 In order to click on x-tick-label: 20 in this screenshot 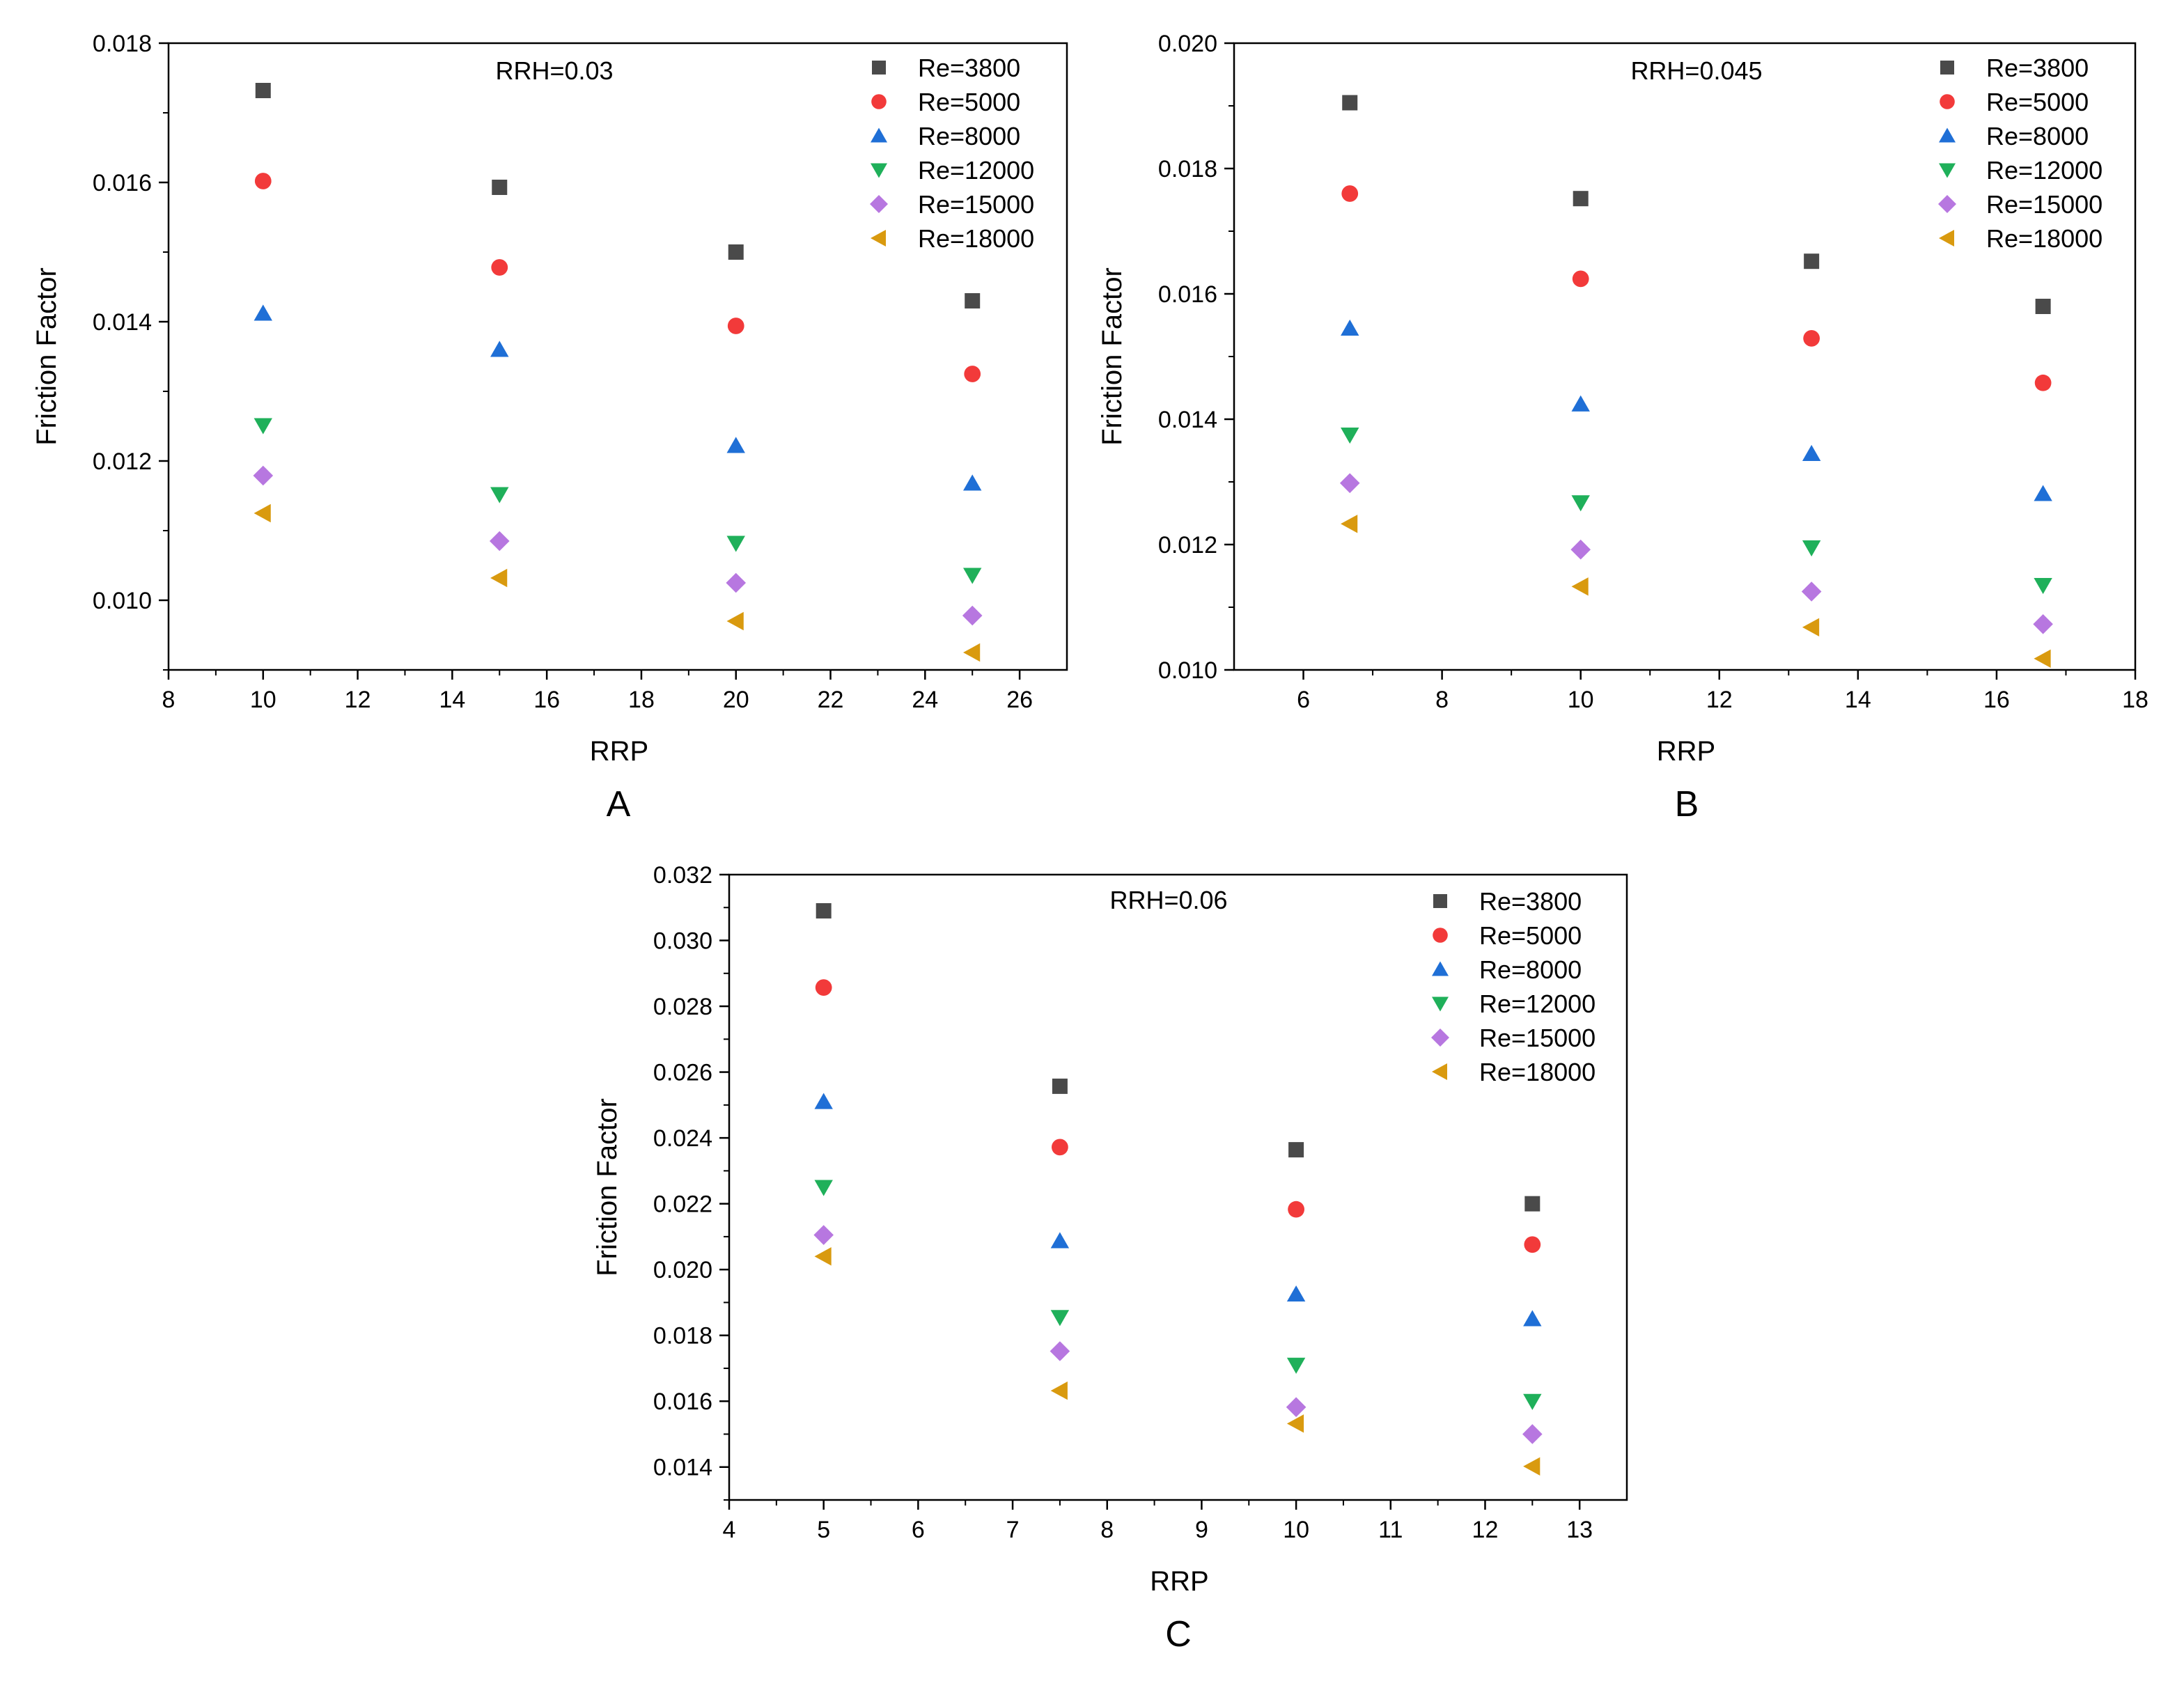, I will do `click(736, 700)`.